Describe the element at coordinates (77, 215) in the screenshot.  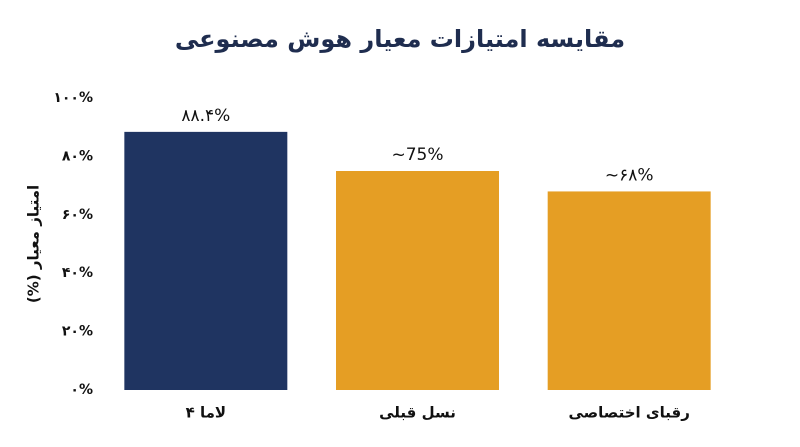
I see `y-tick-label: ۶۰%` at that location.